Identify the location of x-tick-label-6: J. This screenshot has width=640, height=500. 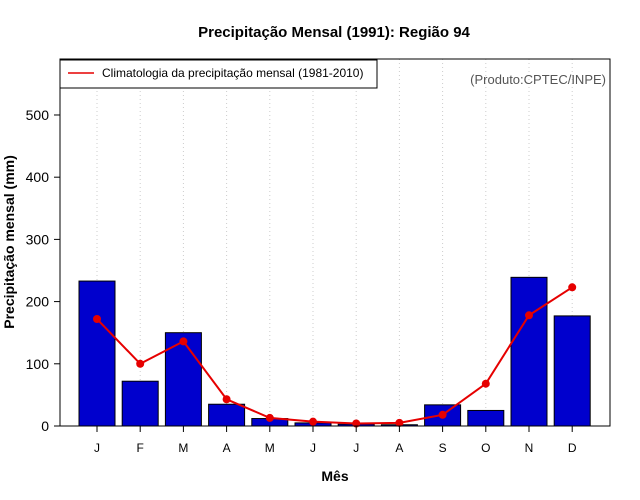
(313, 448).